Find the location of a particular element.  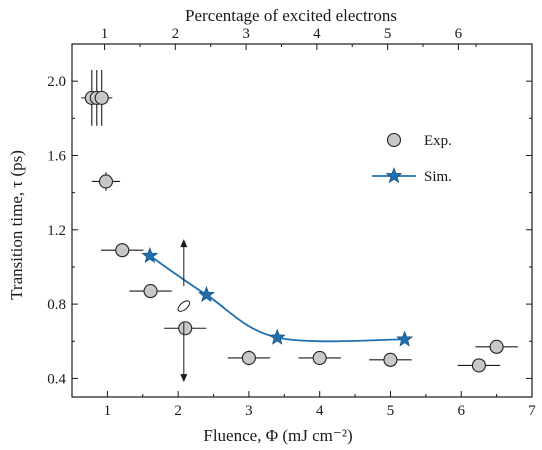

sim-line is located at coordinates (277, 299).